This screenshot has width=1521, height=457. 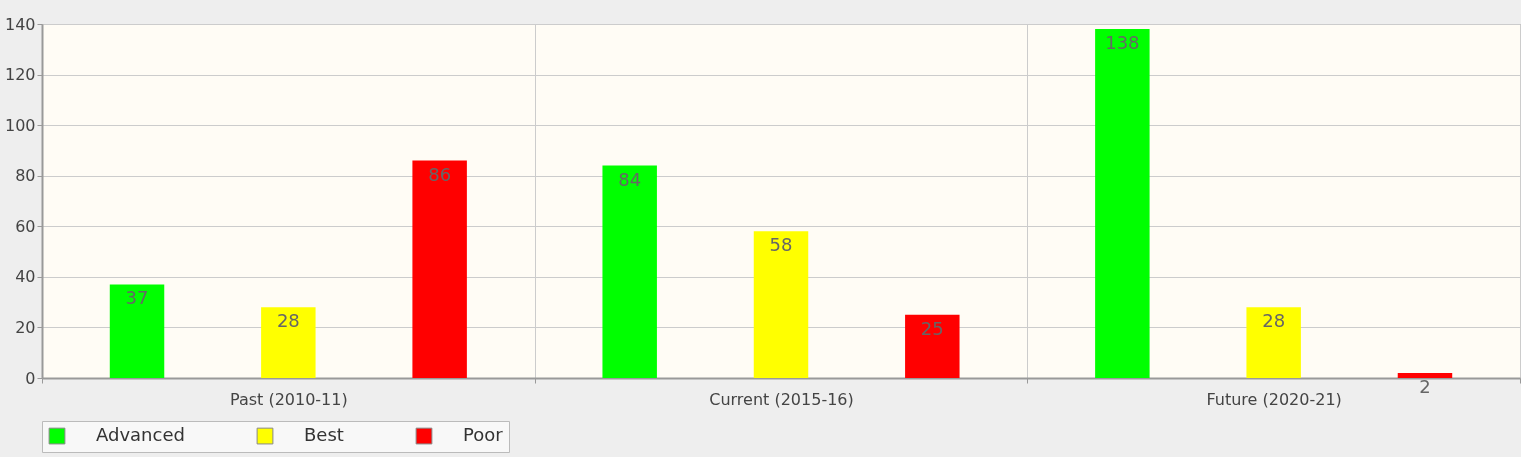 I want to click on y-tick-label: 60, so click(x=25, y=226).